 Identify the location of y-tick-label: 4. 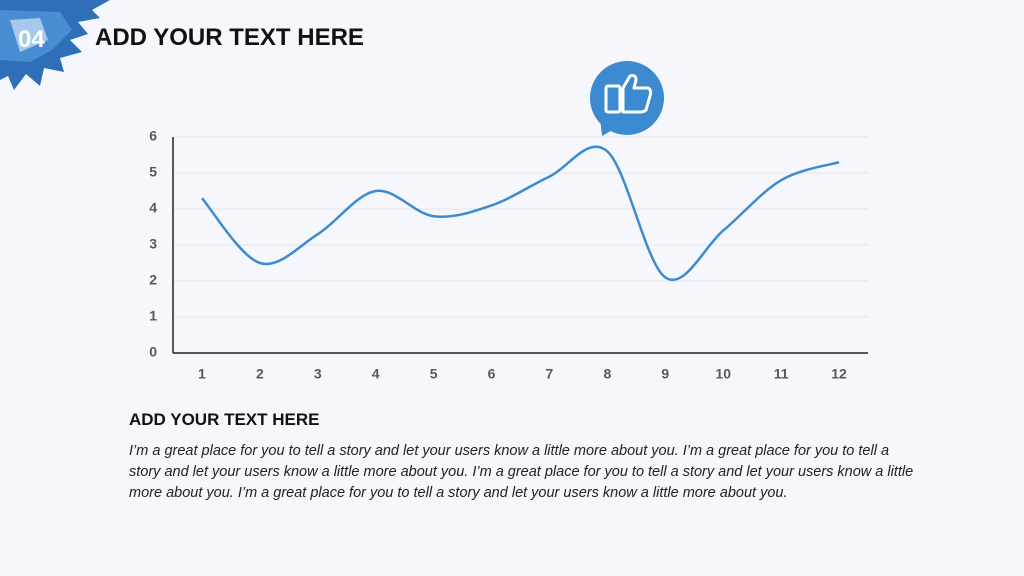
(153, 208).